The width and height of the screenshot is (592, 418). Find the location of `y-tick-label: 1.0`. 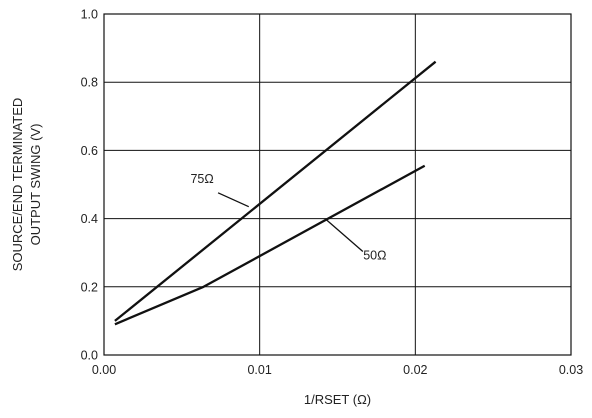

y-tick-label: 1.0 is located at coordinates (89, 15).